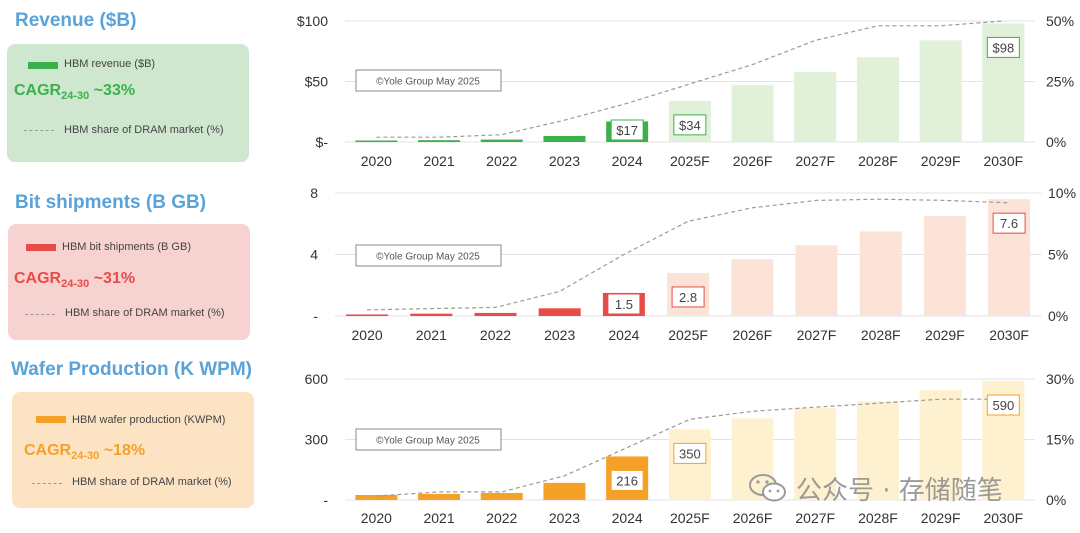 Image resolution: width=1080 pixels, height=533 pixels. Describe the element at coordinates (1060, 379) in the screenshot. I see `wafer-right-tick: 30%` at that location.